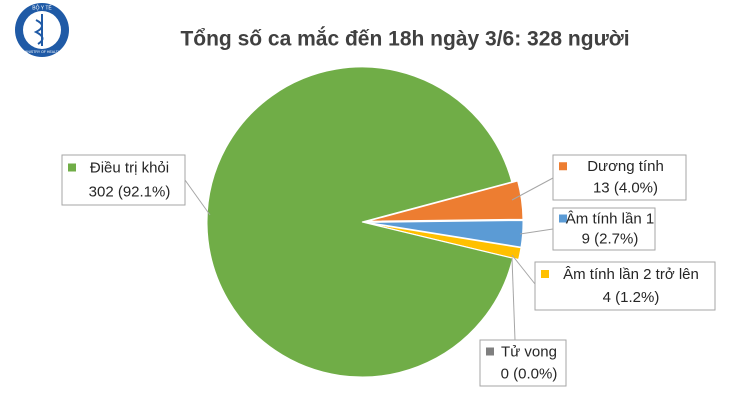  What do you see at coordinates (631, 297) in the screenshot?
I see `value-label: 4 (1.2%)` at bounding box center [631, 297].